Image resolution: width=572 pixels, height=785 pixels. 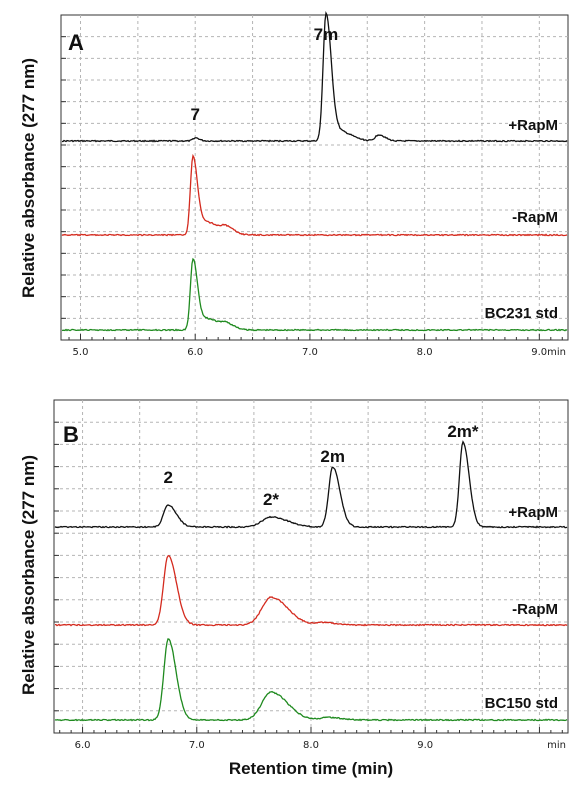 I want to click on panel-letter: B, so click(x=71, y=434).